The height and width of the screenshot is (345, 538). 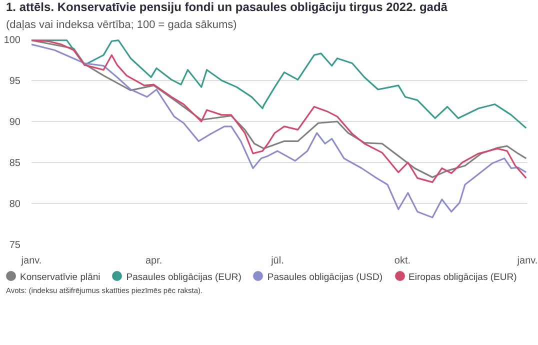 I want to click on chart-subtitle: (daļas vai indeksa vērtība; 100 = gada sākums), so click(x=121, y=25).